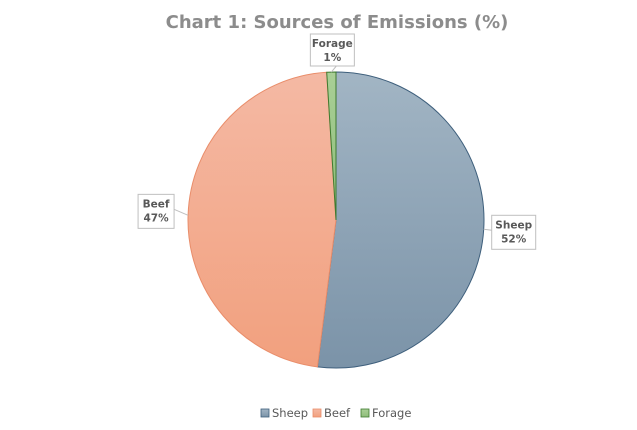  I want to click on legend-label-beef: Beef, so click(337, 413).